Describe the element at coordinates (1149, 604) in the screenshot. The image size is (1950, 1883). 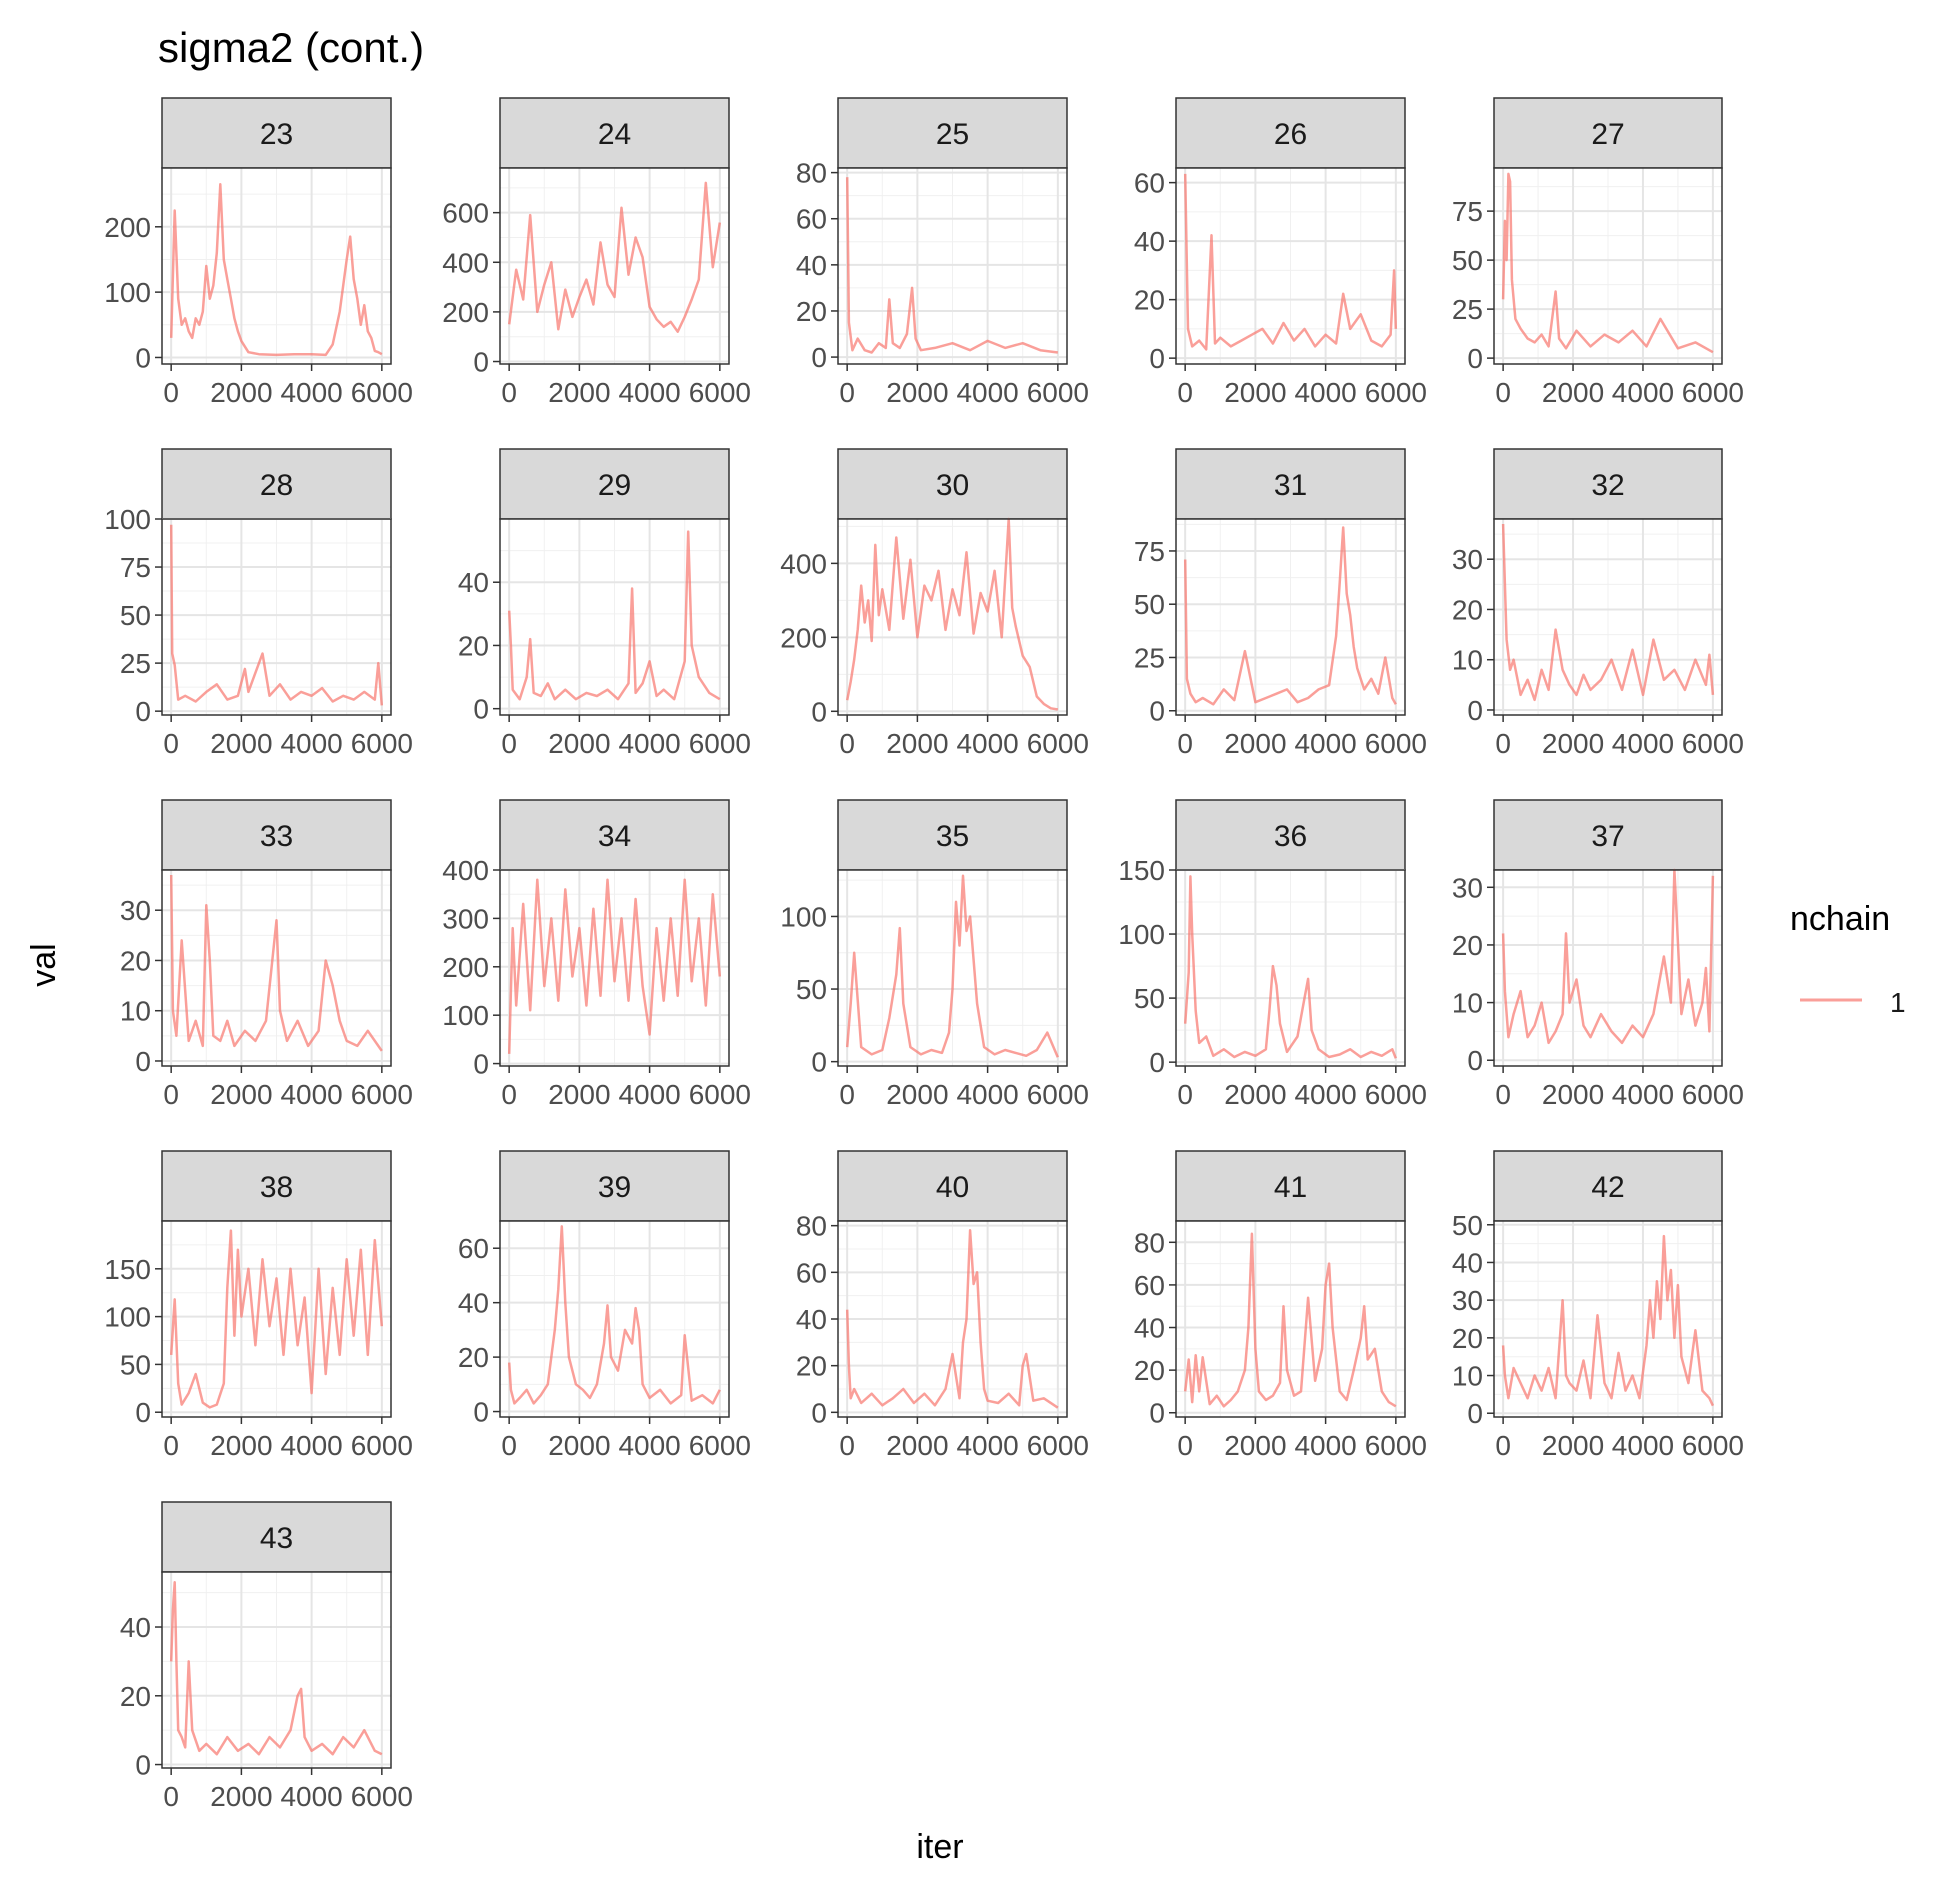
I see `y-tick-label: 50` at that location.